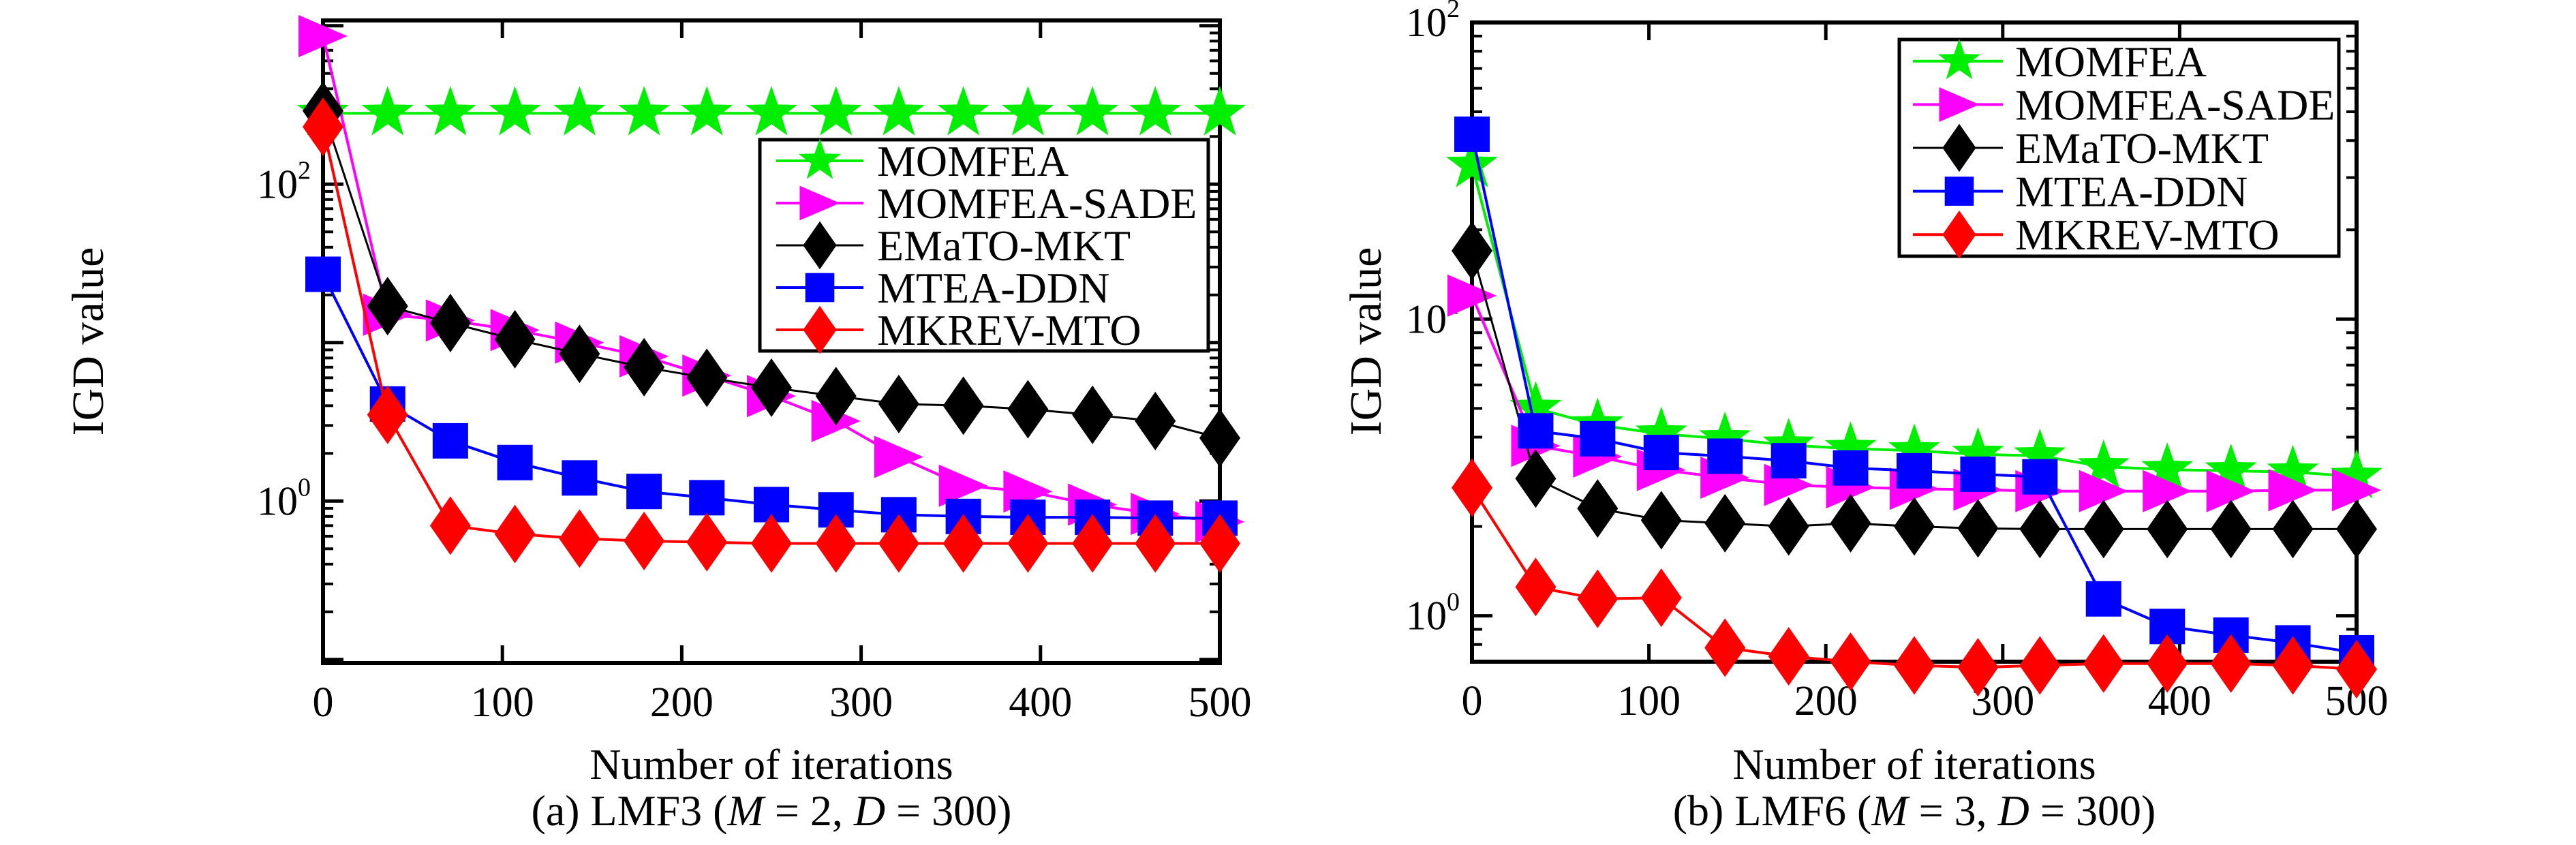 The image size is (2576, 845). What do you see at coordinates (1004, 245) in the screenshot?
I see `legend-label: EMaTO-MKT` at bounding box center [1004, 245].